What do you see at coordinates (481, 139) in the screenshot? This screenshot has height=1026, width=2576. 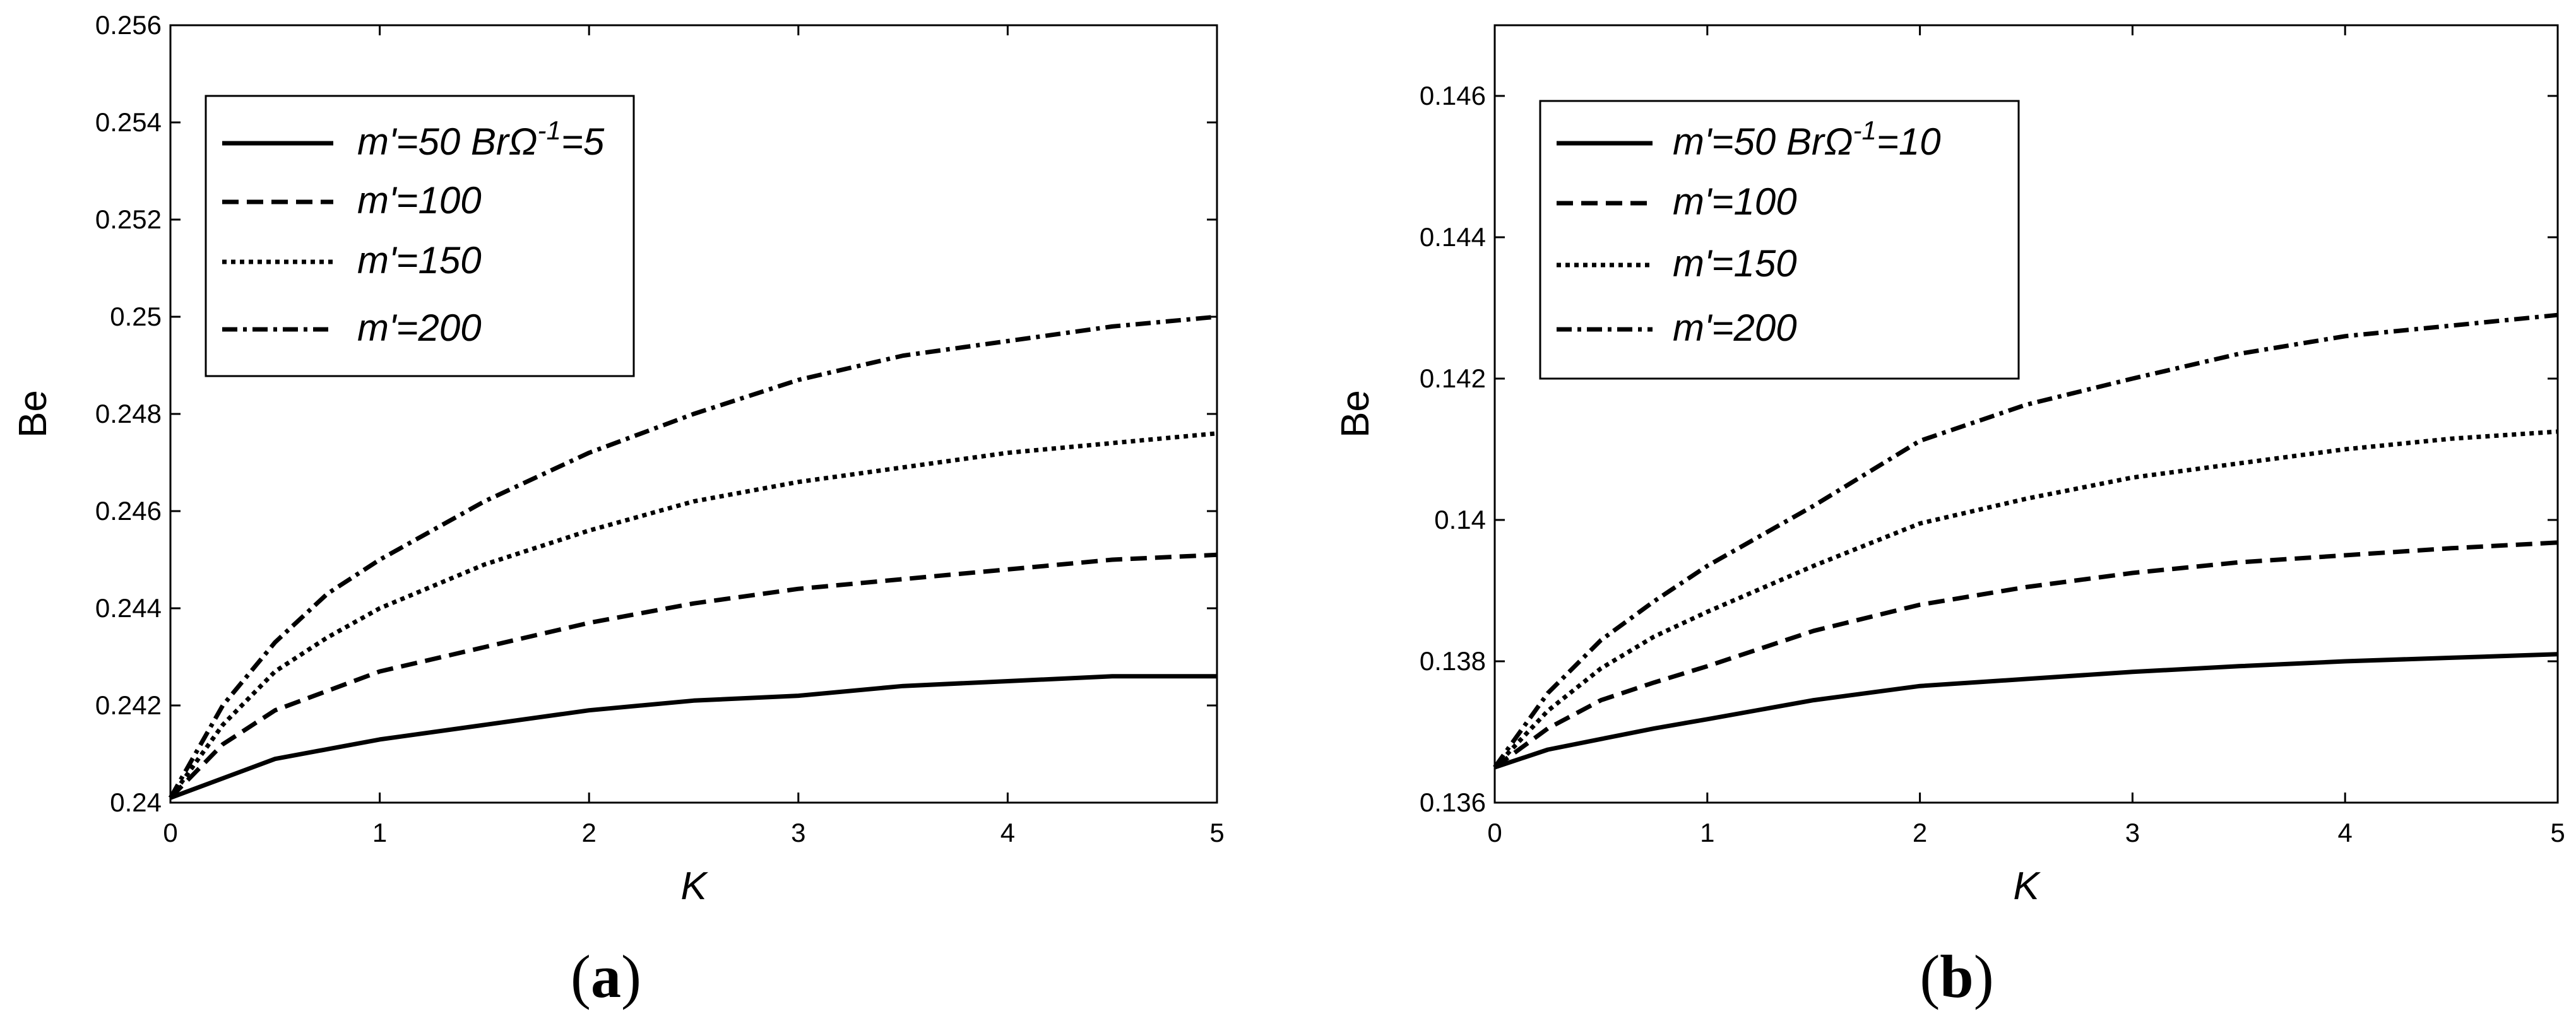 I see `legend-entry-label: m'=50 BrΩ-1=5` at bounding box center [481, 139].